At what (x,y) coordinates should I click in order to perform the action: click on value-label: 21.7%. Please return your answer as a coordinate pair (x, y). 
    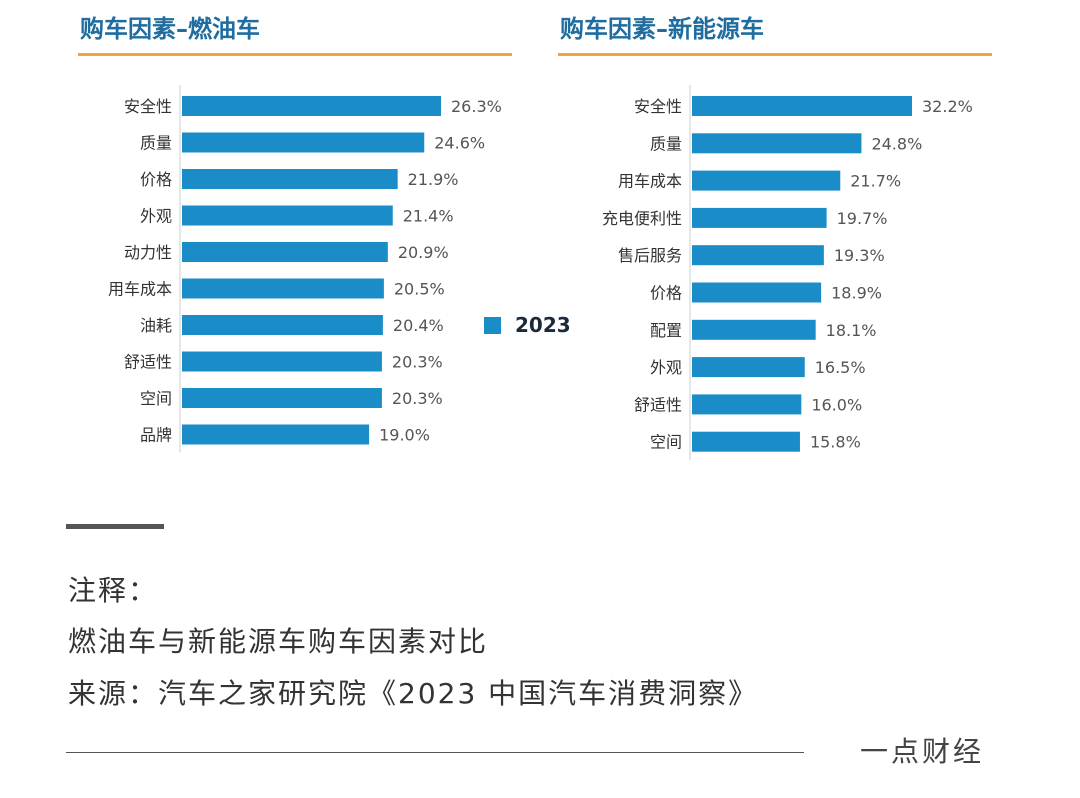
    Looking at the image, I should click on (875, 181).